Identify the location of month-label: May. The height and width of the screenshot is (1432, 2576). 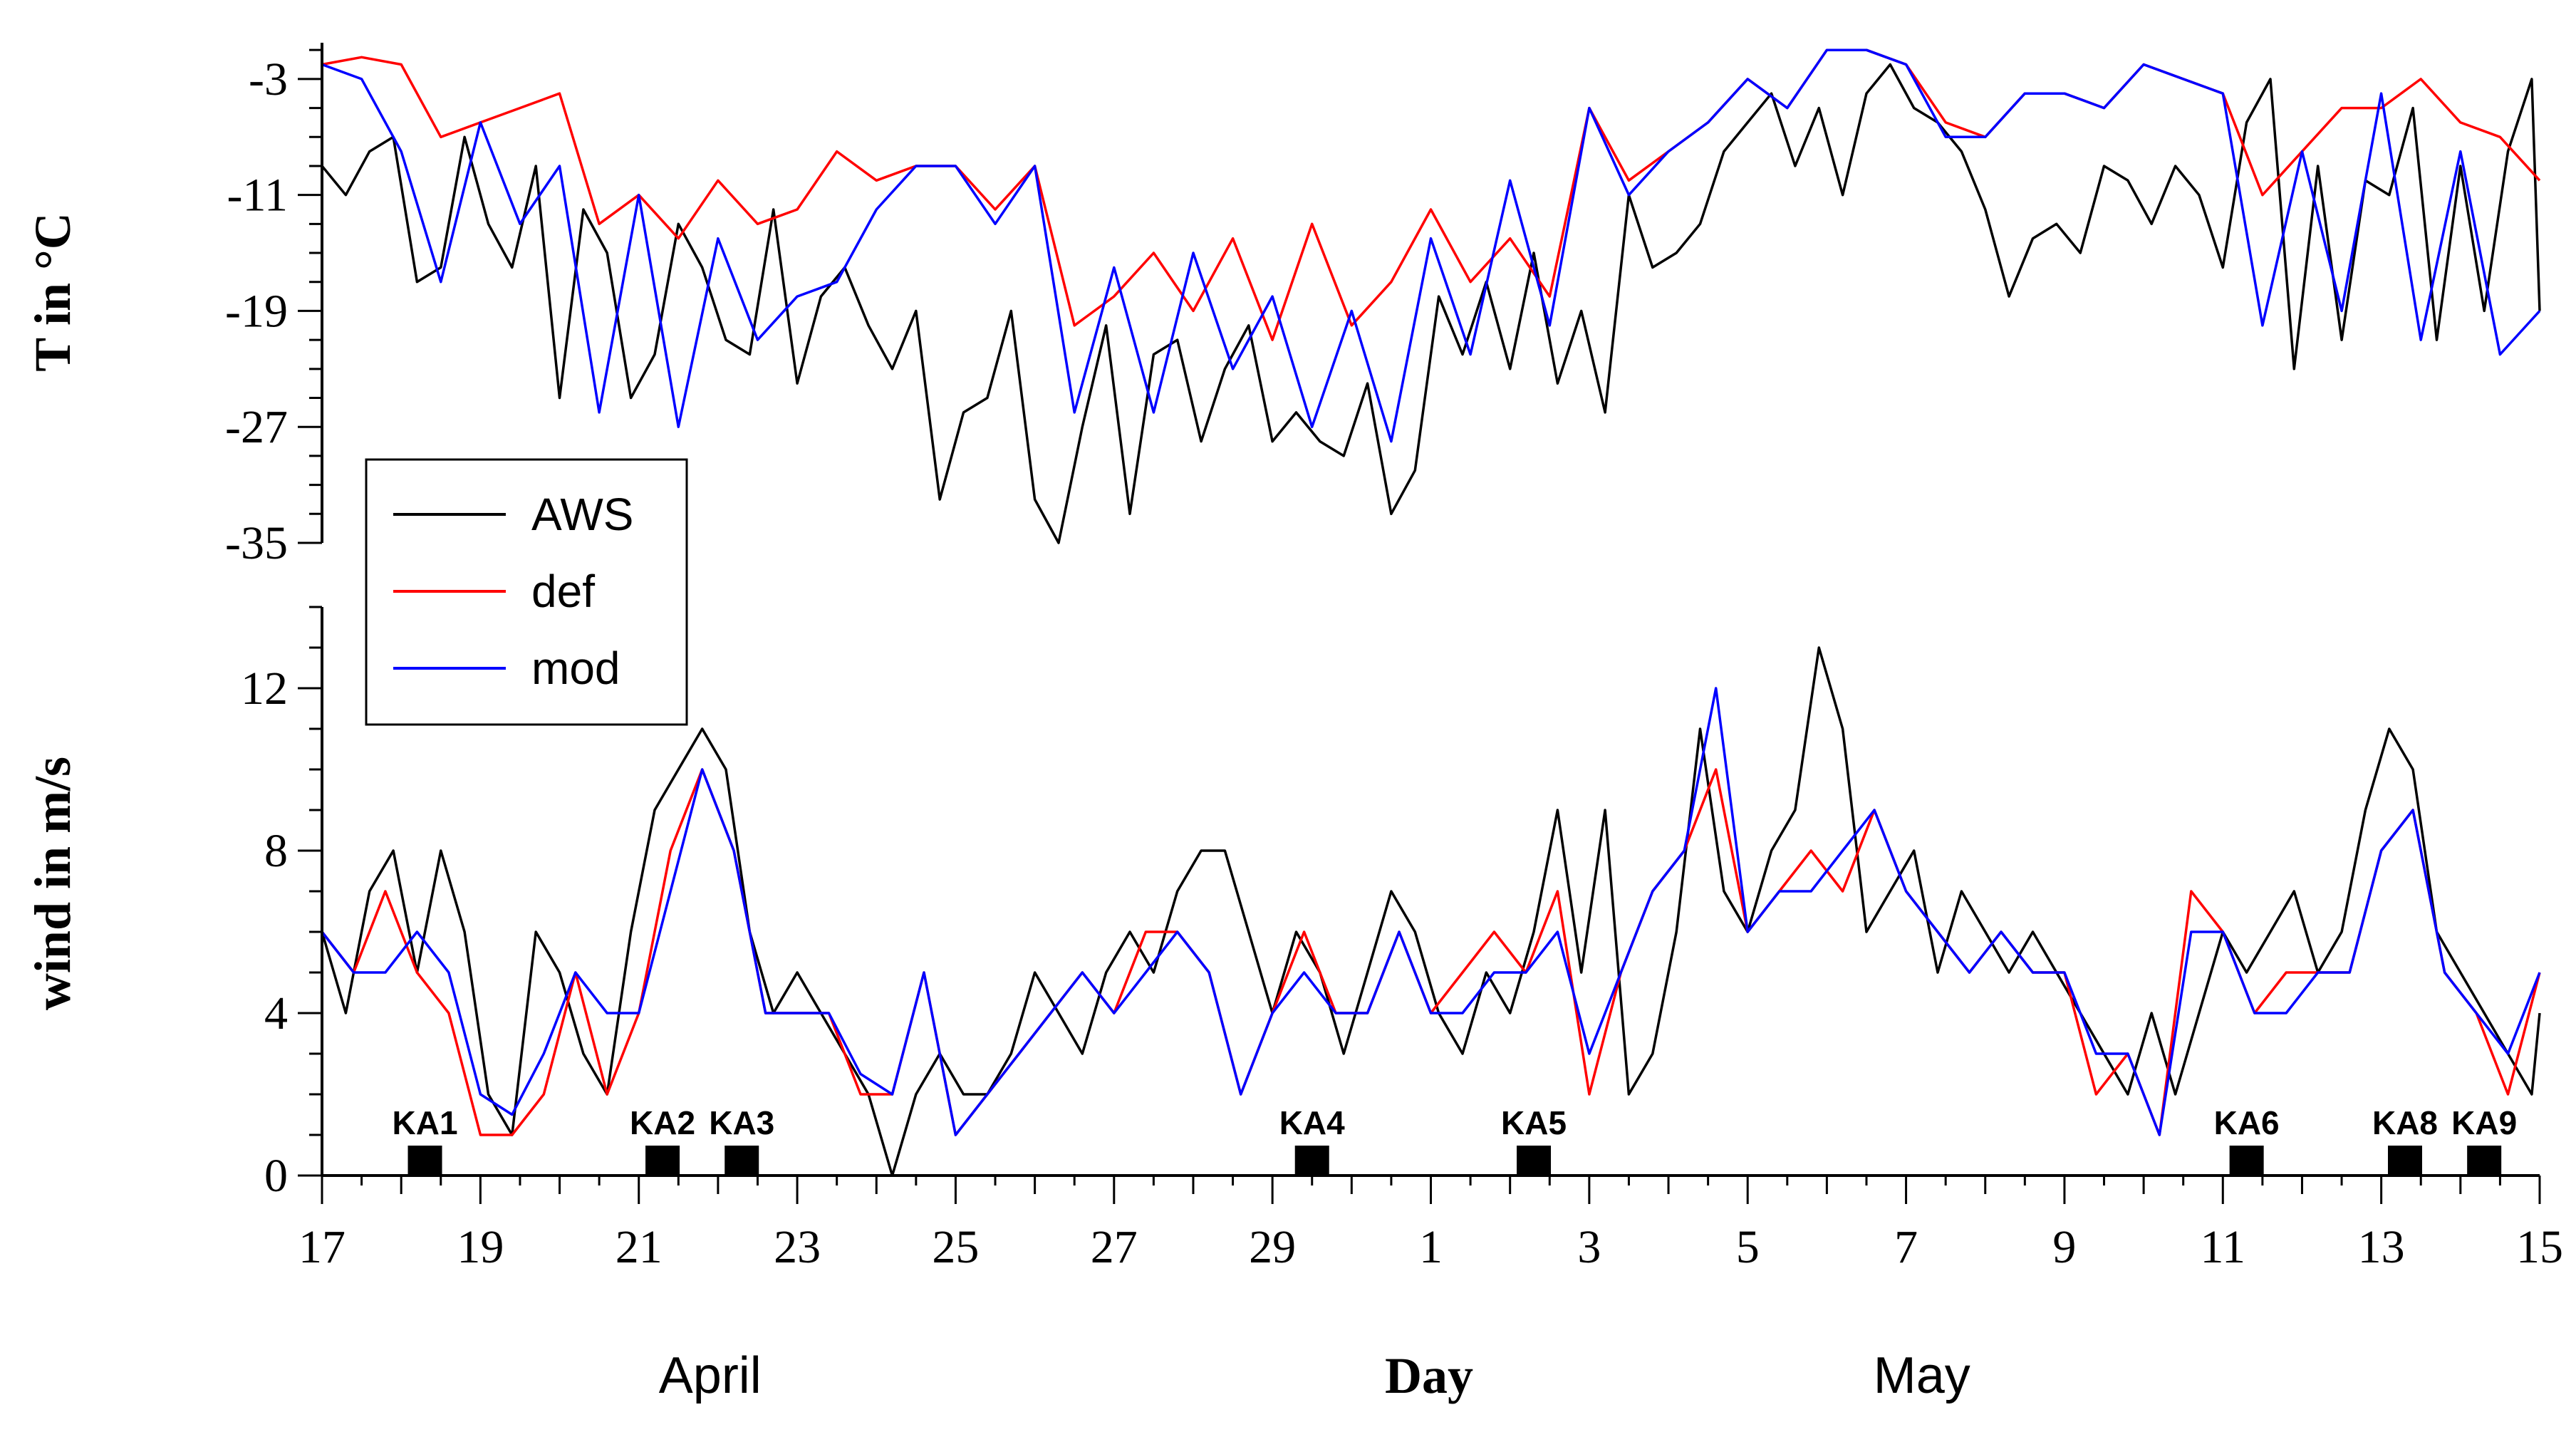
(1922, 1375).